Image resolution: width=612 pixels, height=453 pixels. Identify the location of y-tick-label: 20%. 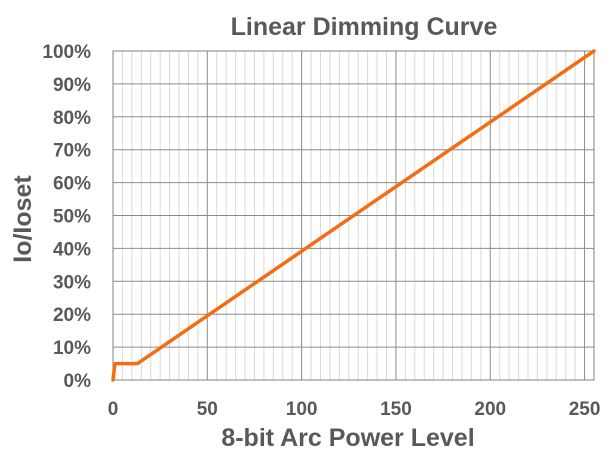
(72, 315).